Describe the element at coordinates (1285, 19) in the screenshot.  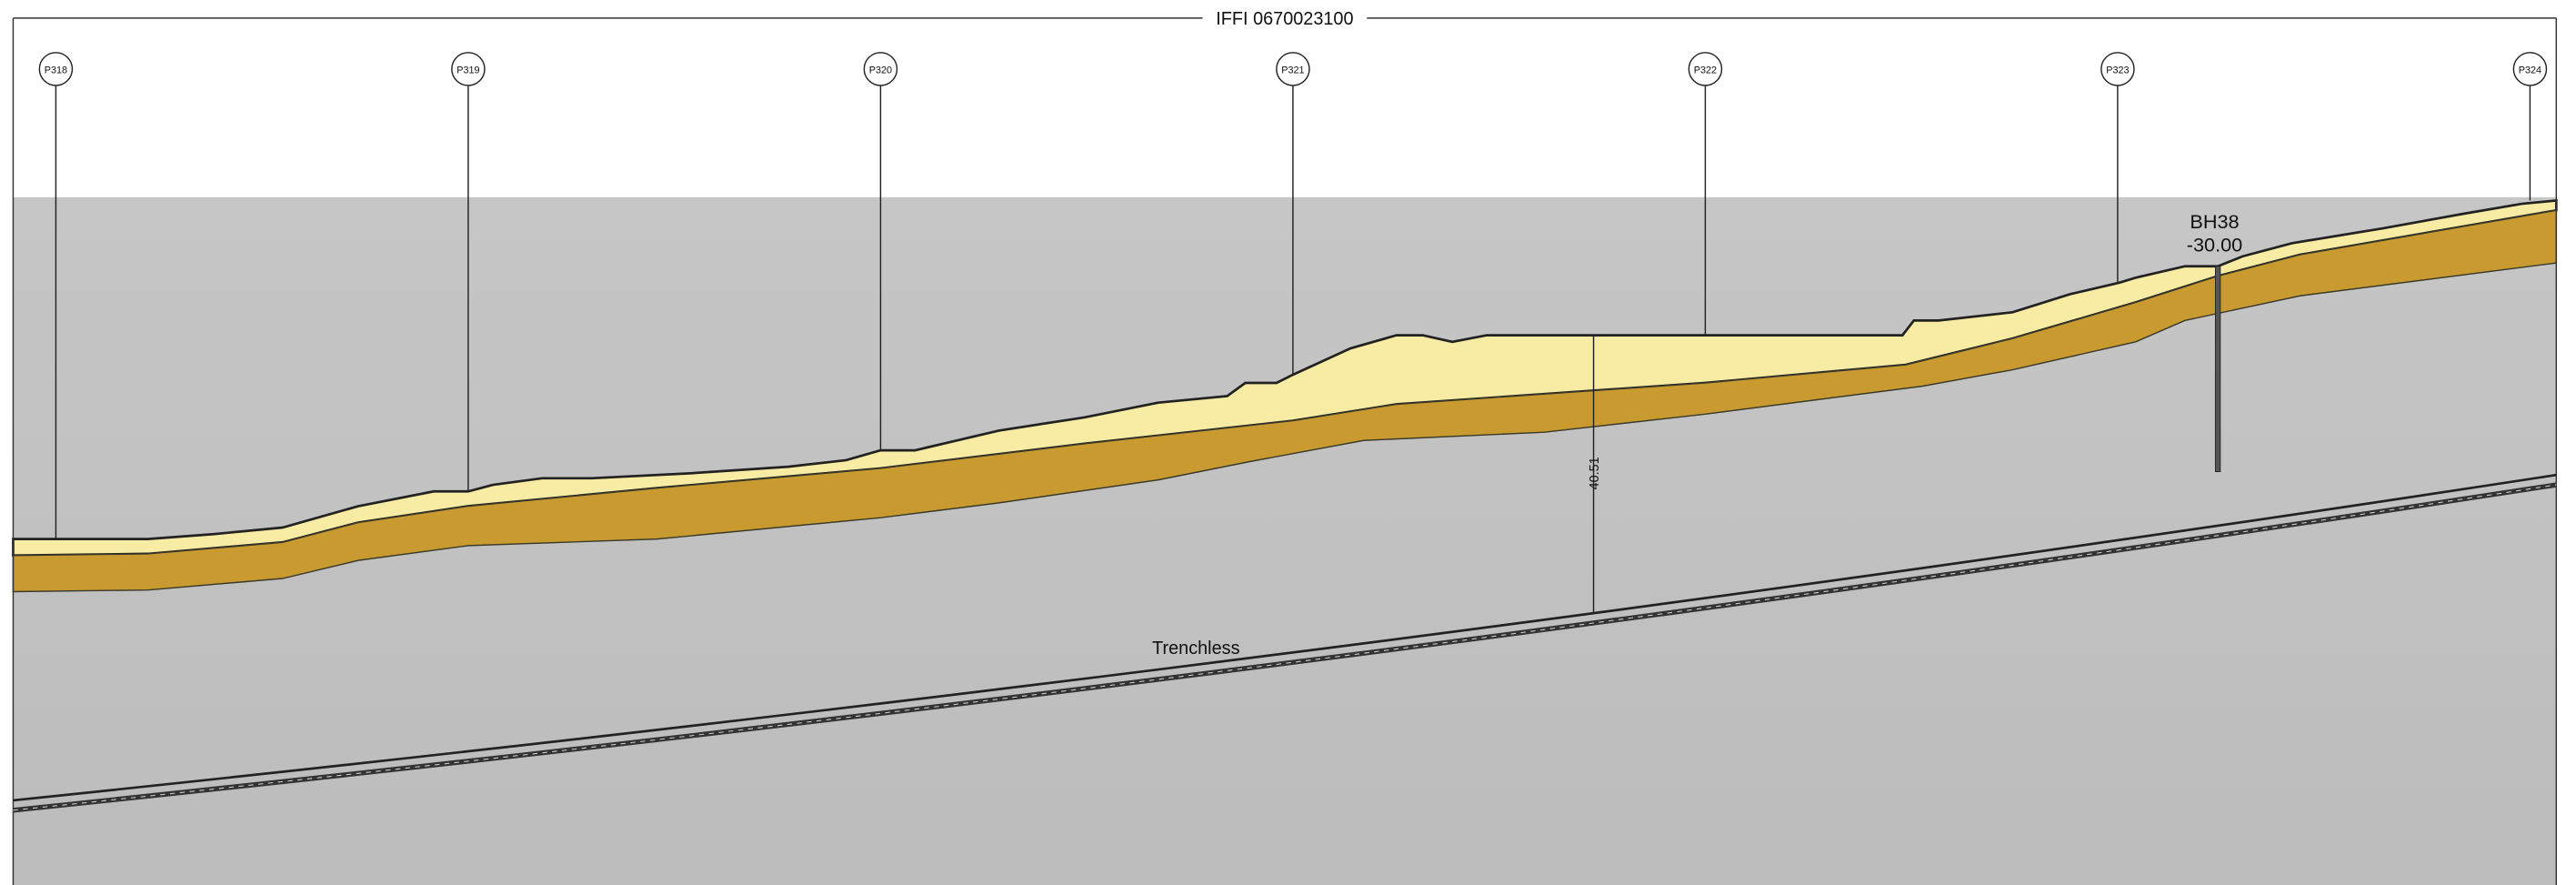
I see `title: IFFI 0670023100` at that location.